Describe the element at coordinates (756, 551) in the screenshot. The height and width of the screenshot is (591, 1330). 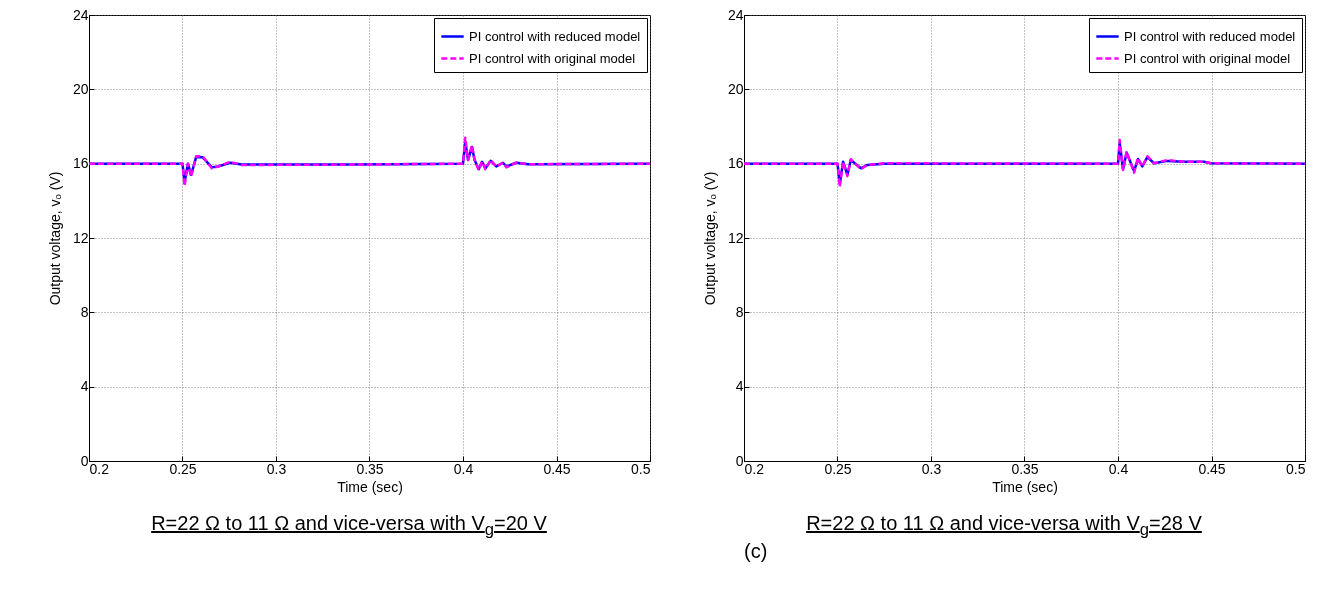
I see `text: (c)` at that location.